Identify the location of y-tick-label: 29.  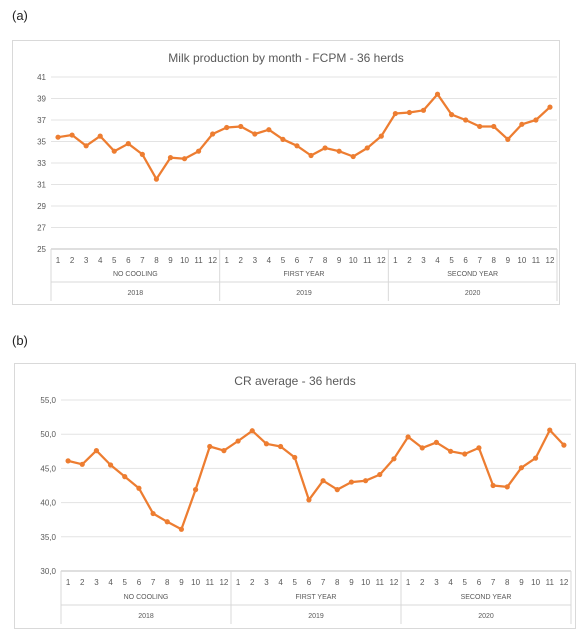
(41, 206).